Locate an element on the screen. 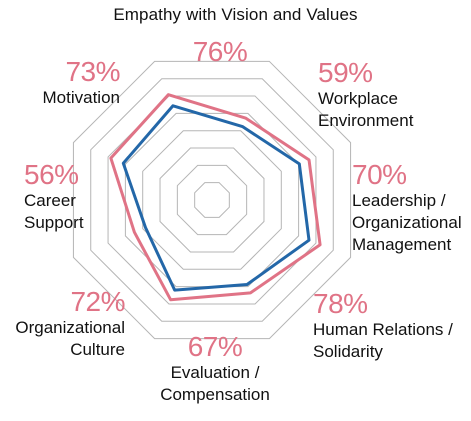 Image resolution: width=471 pixels, height=421 pixels. pct-workplace: 59% is located at coordinates (345, 72).